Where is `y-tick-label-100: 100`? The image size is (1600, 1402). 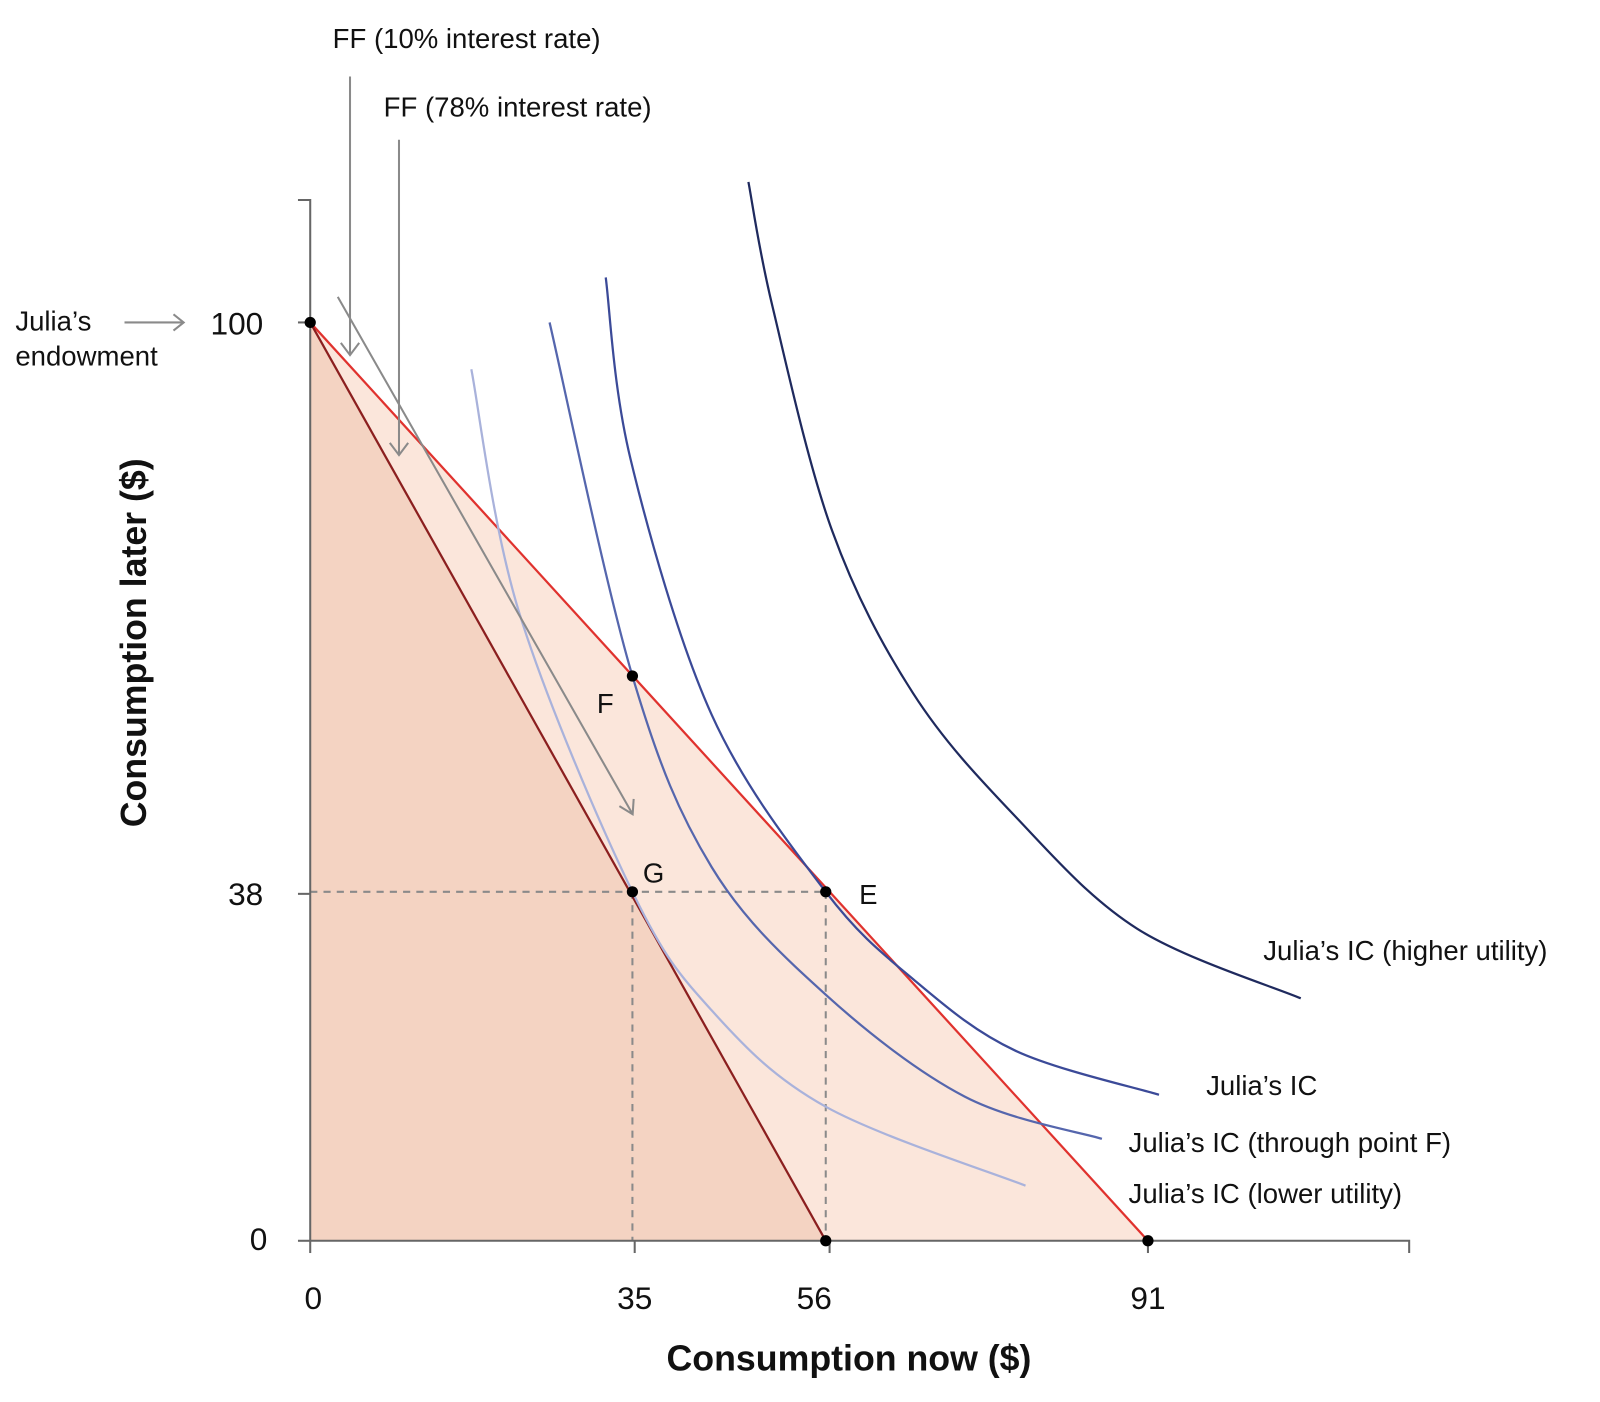
y-tick-label-100: 100 is located at coordinates (237, 324).